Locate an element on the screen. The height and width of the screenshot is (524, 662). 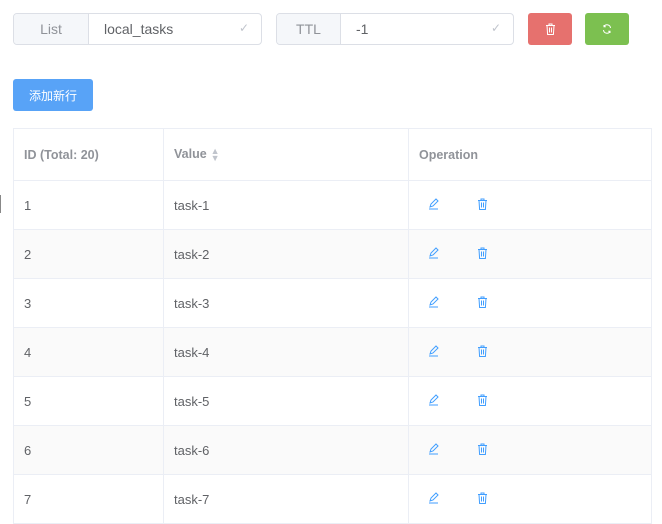
refresh-button is located at coordinates (607, 29).